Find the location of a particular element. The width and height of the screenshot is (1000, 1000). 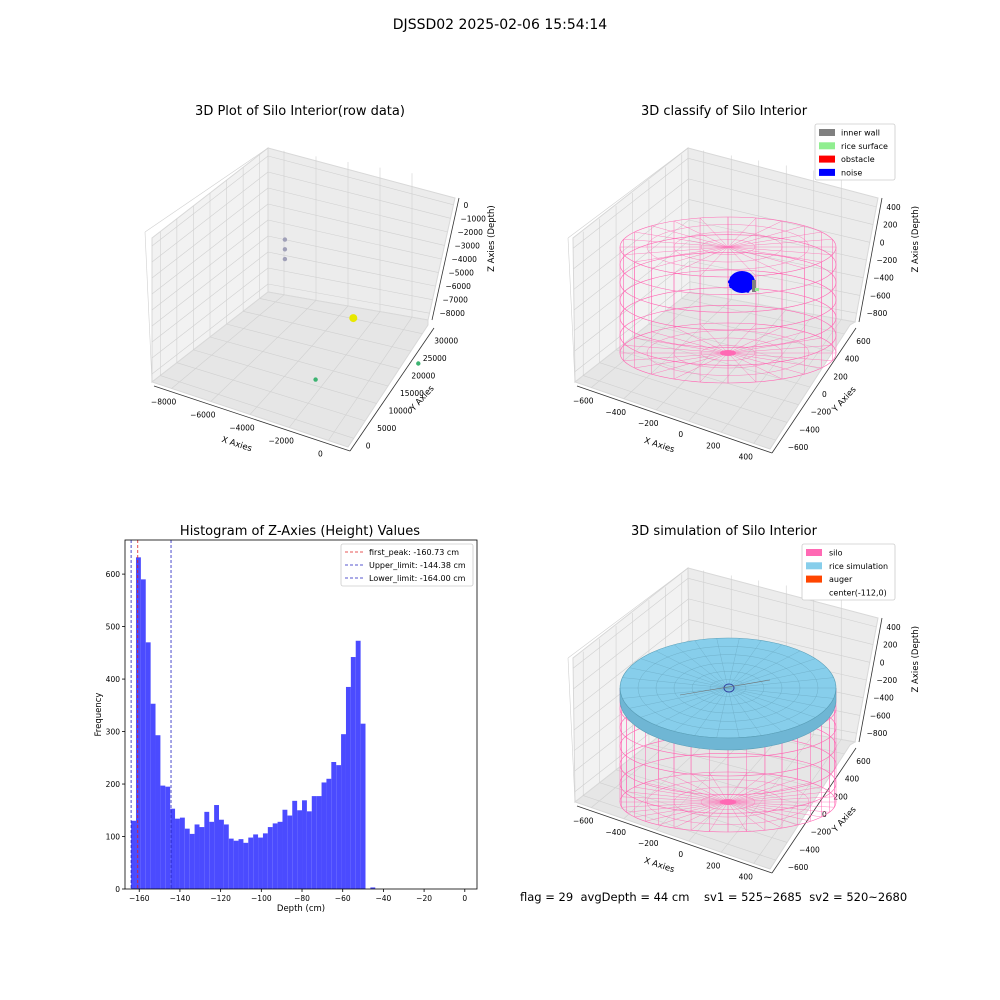

p1-edge2 is located at coordinates (148, 307).